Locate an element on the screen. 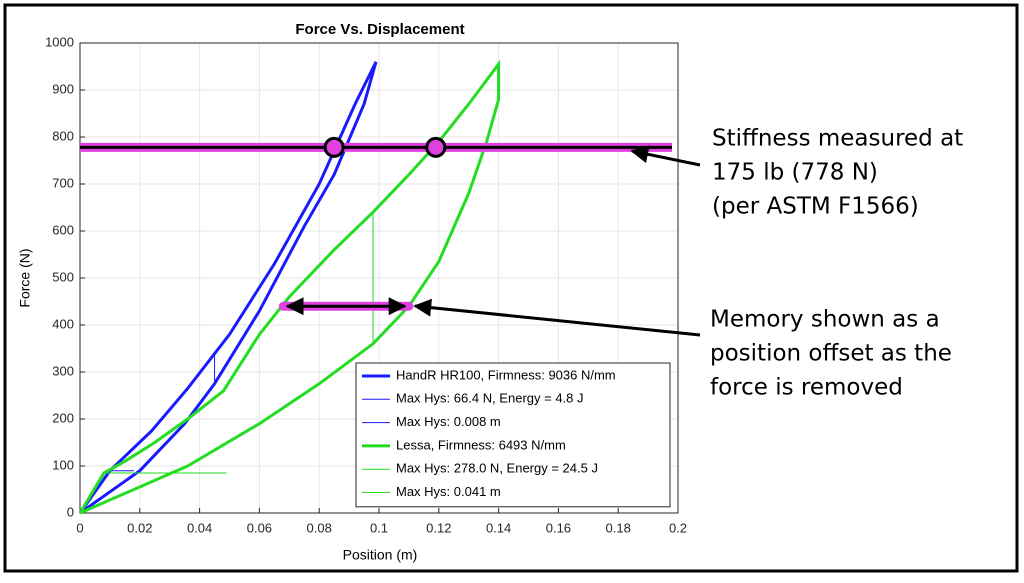  annotation-text: 175 lb (778 N) is located at coordinates (795, 173).